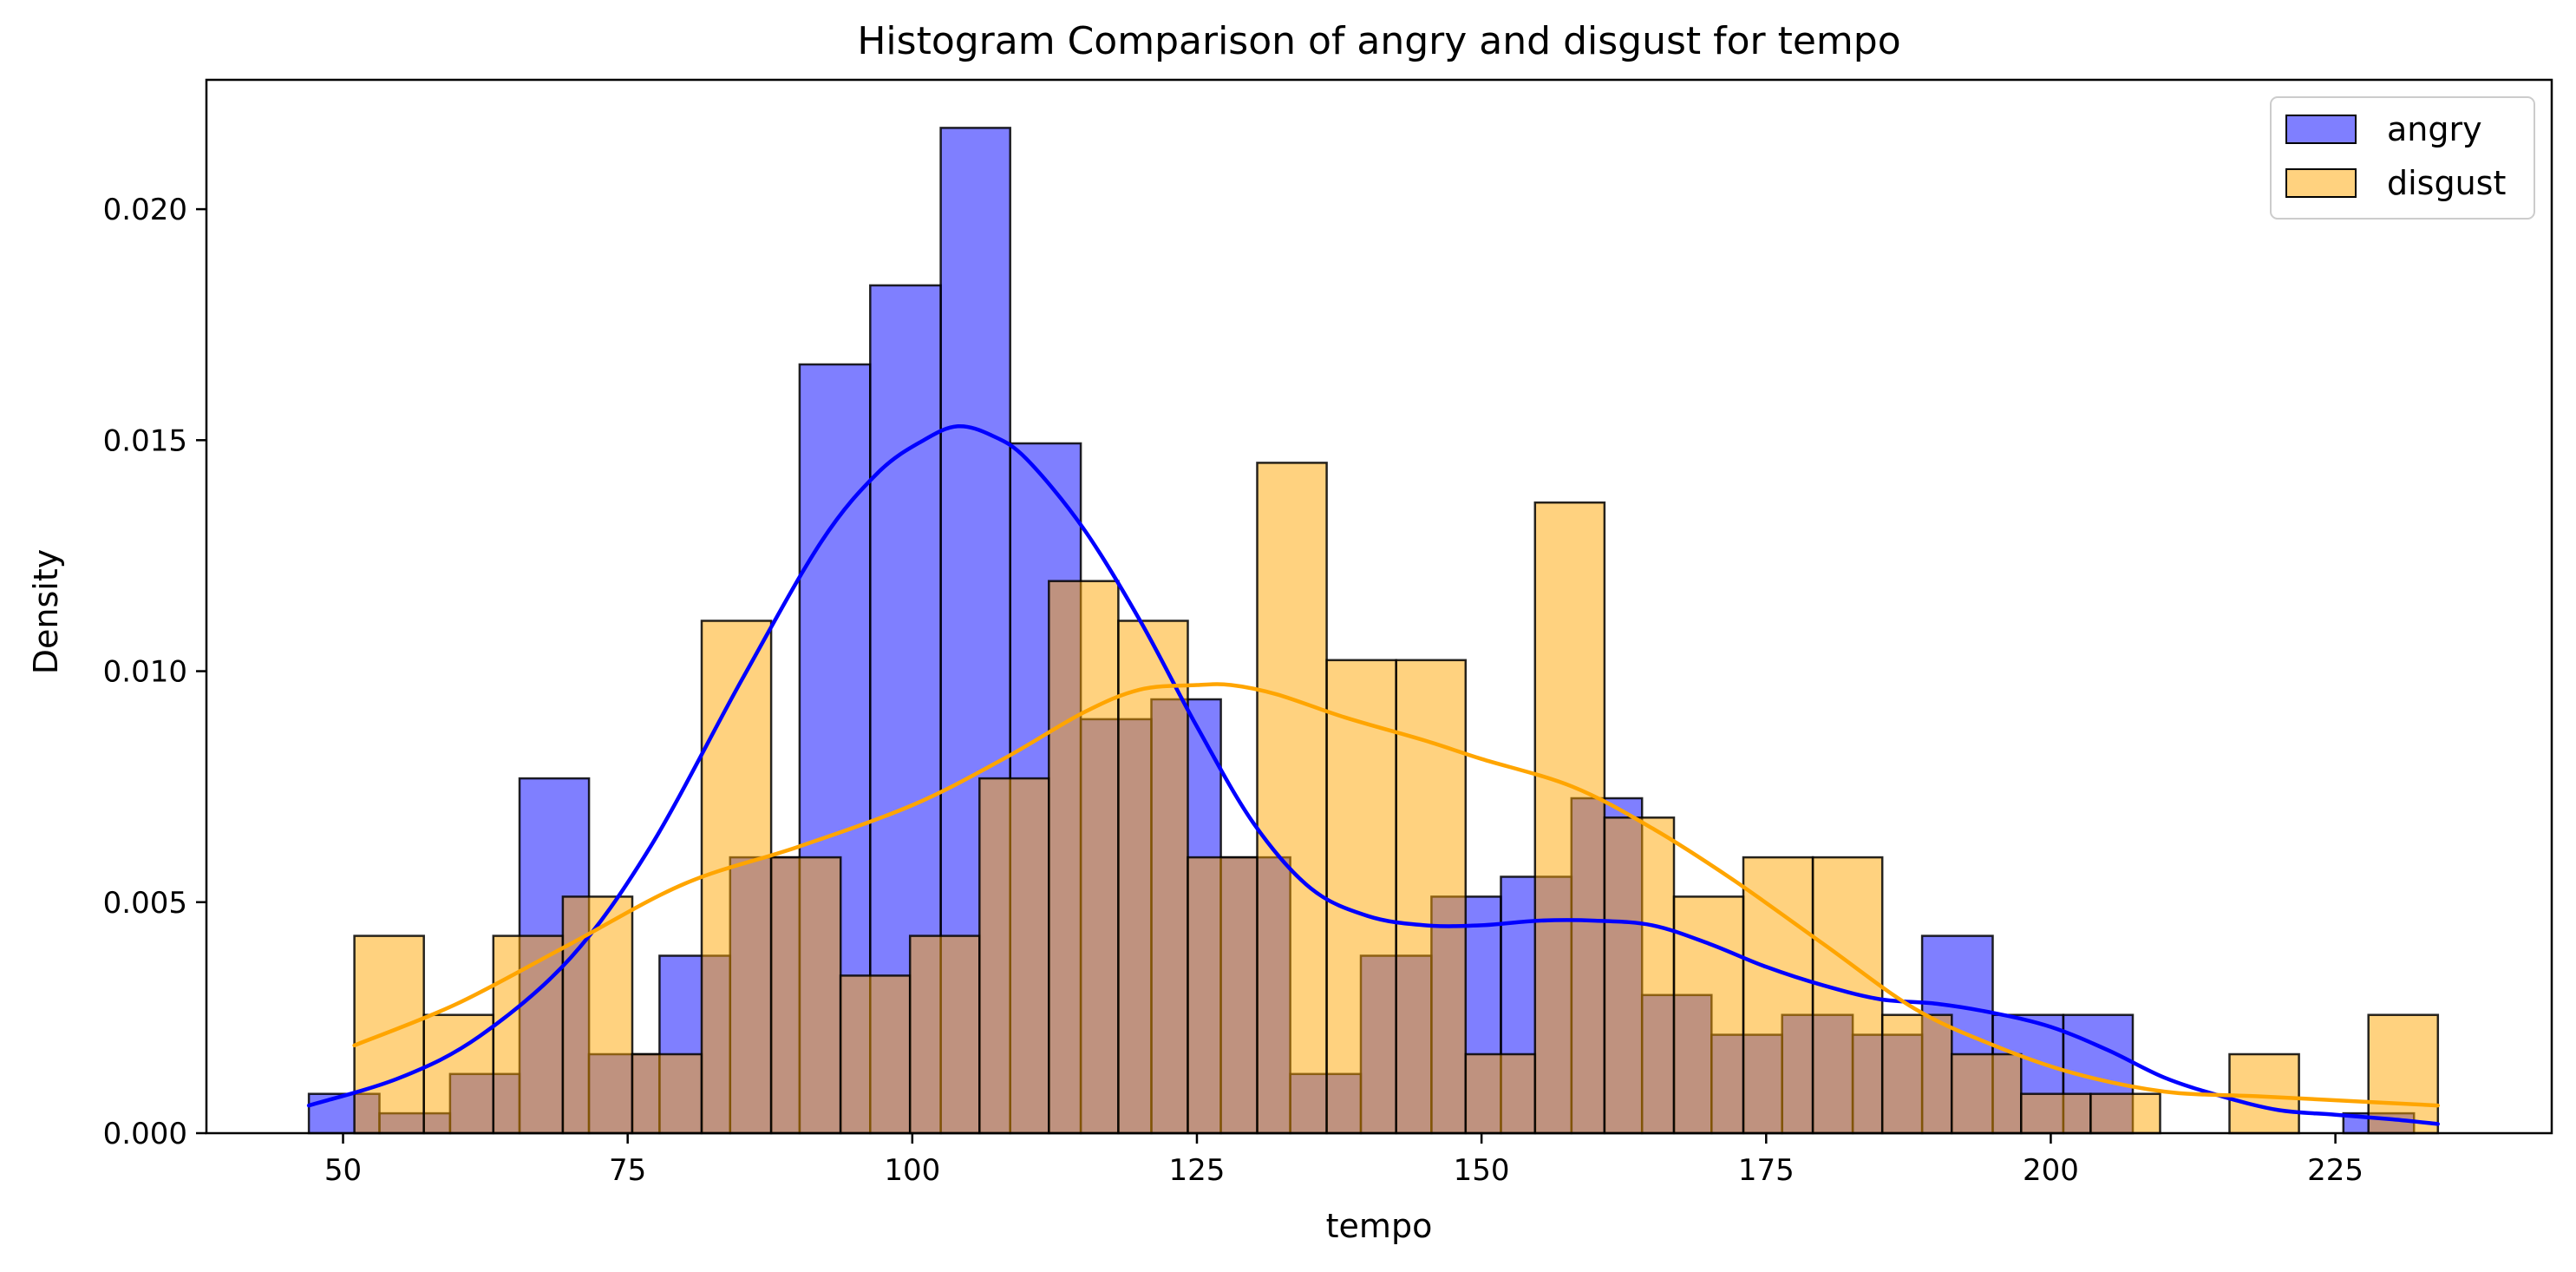 This screenshot has height=1272, width=2576. I want to click on y-tick-label-0: 0.000, so click(145, 1134).